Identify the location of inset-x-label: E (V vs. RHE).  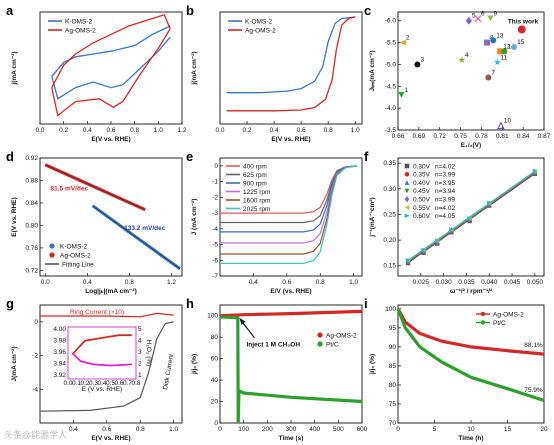
(102, 389).